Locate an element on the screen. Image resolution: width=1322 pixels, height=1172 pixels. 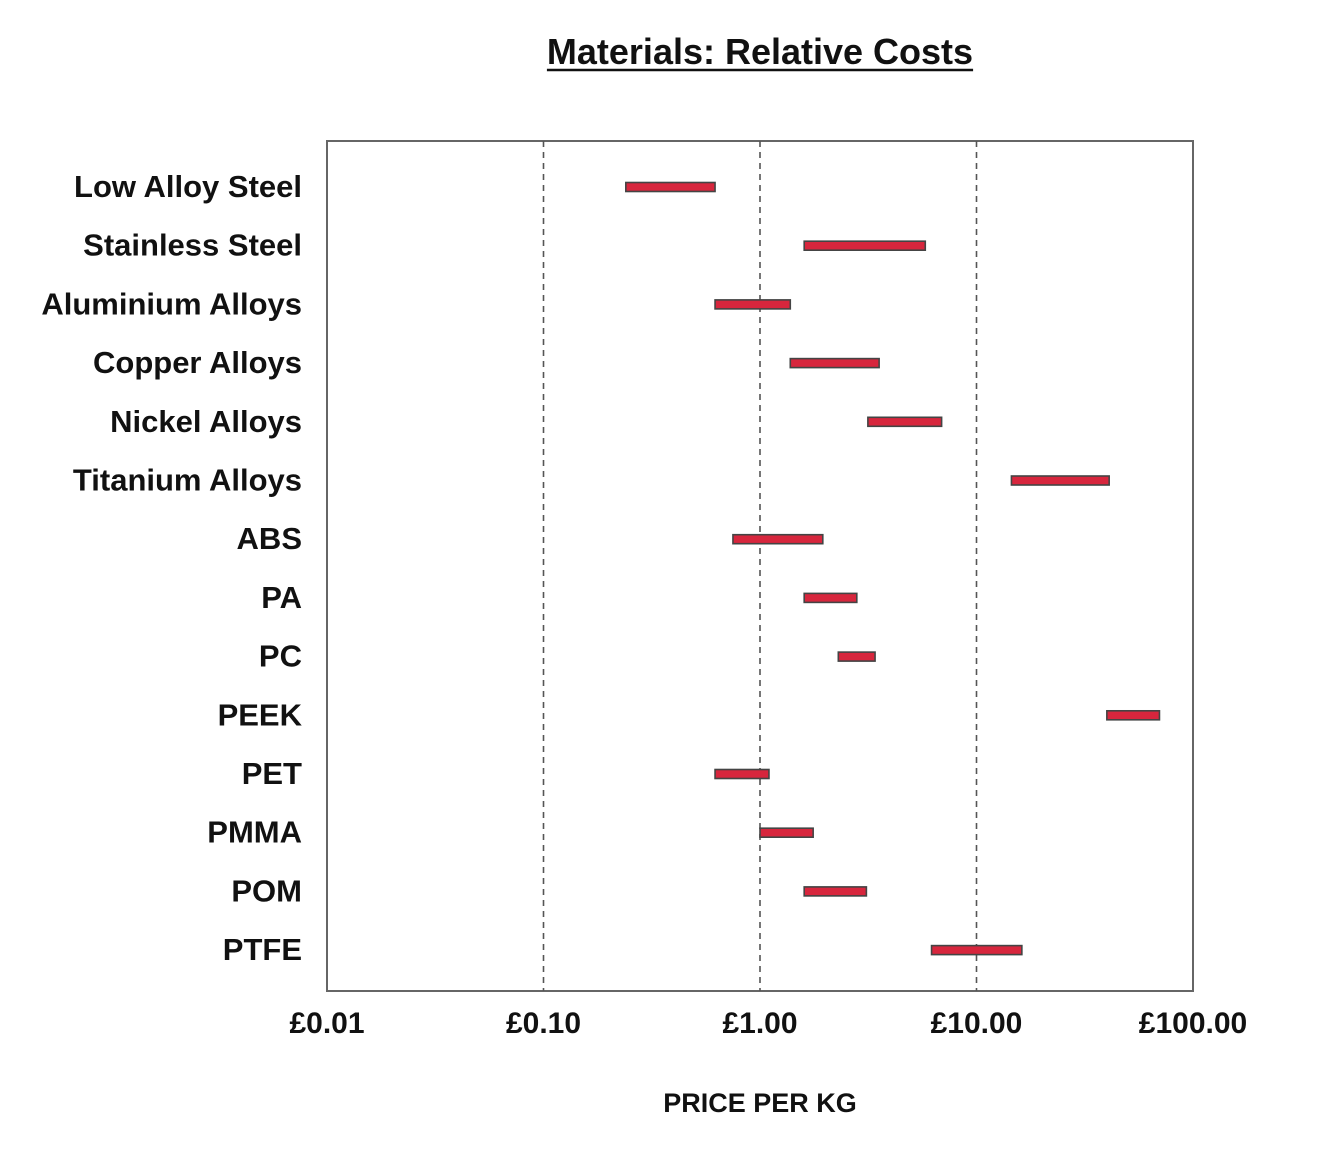
category-label-pom: POM is located at coordinates (266, 890).